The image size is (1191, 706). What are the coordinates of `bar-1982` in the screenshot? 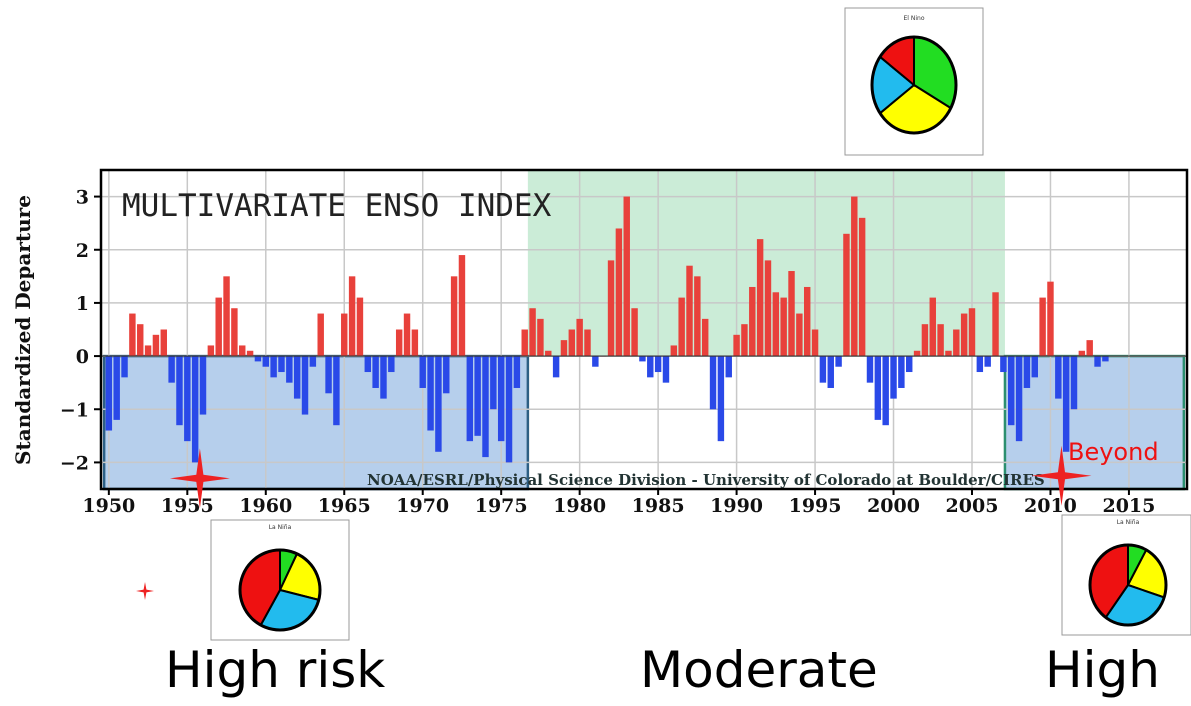 It's located at (611, 308).